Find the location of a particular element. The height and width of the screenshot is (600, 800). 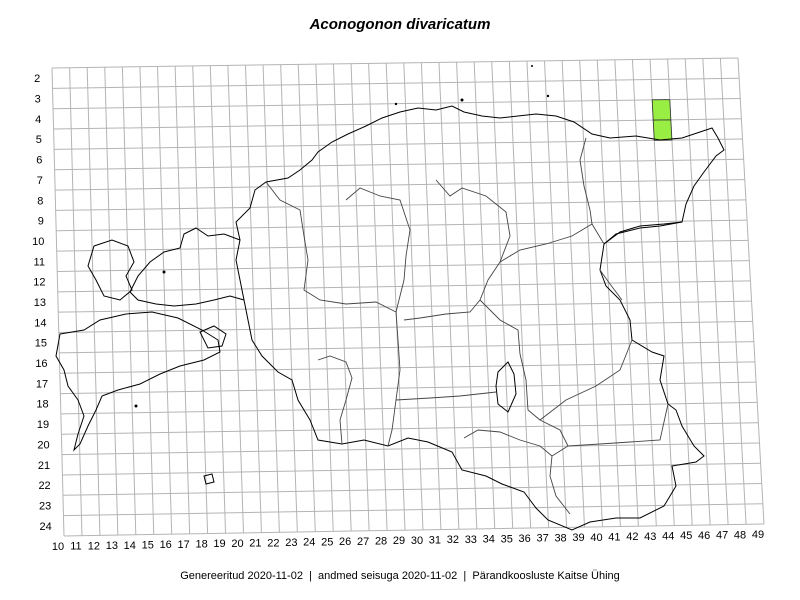

row-label: 10 is located at coordinates (38, 242).